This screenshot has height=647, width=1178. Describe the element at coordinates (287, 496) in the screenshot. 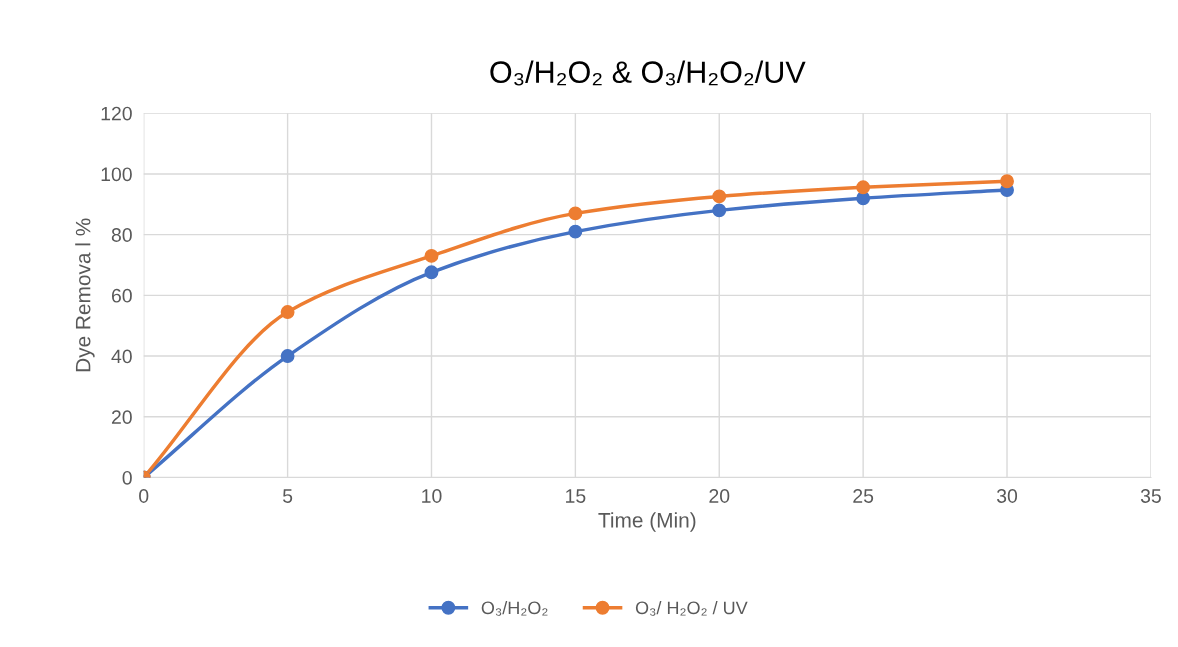

I see `x-tick-label: 5` at that location.